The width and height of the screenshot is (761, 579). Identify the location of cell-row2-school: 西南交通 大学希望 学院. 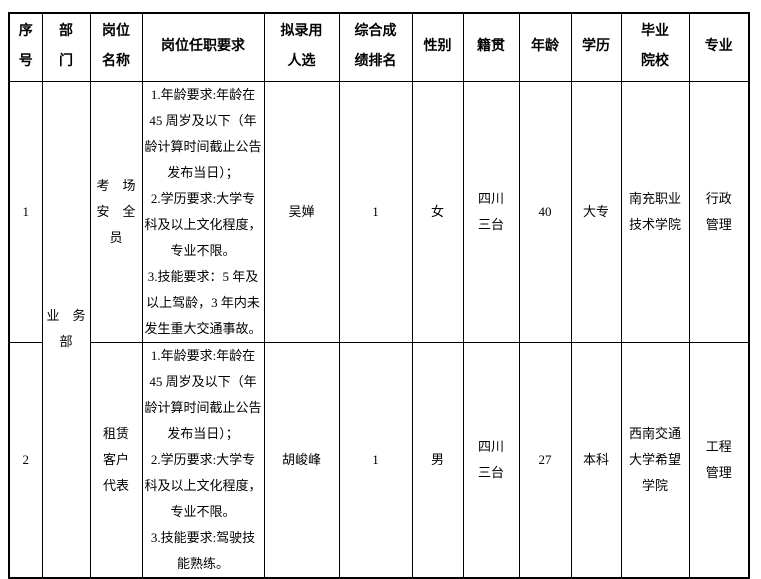
(655, 459).